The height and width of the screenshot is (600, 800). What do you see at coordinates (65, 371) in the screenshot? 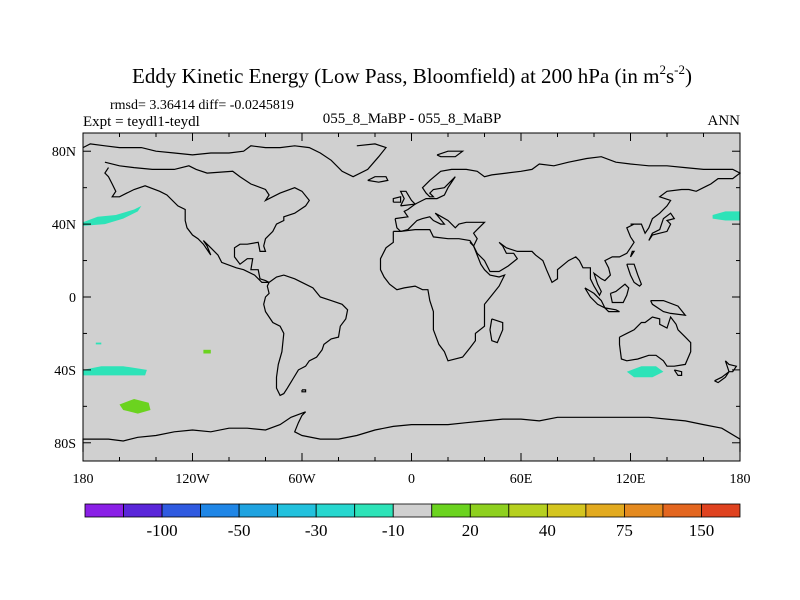
I see `y-tick-label-3: 40S` at bounding box center [65, 371].